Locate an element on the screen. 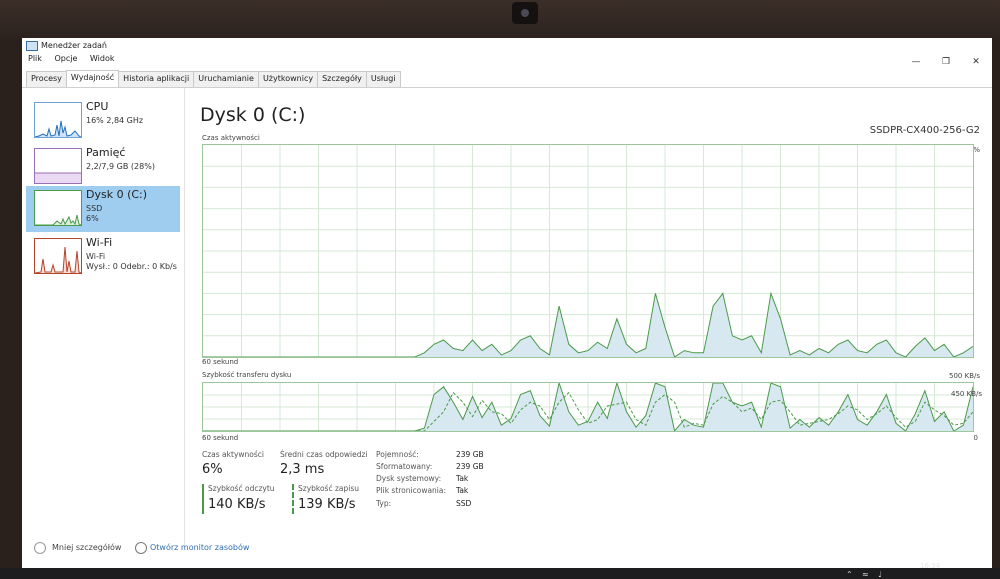  prop-pagefile-value: Tak is located at coordinates (462, 490).